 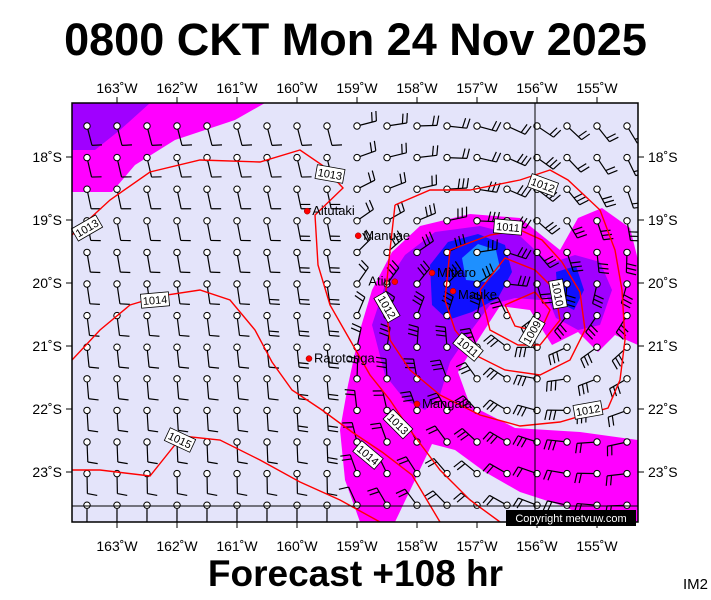 What do you see at coordinates (355, 573) in the screenshot?
I see `forecast-label: Forecast +108 hr` at bounding box center [355, 573].